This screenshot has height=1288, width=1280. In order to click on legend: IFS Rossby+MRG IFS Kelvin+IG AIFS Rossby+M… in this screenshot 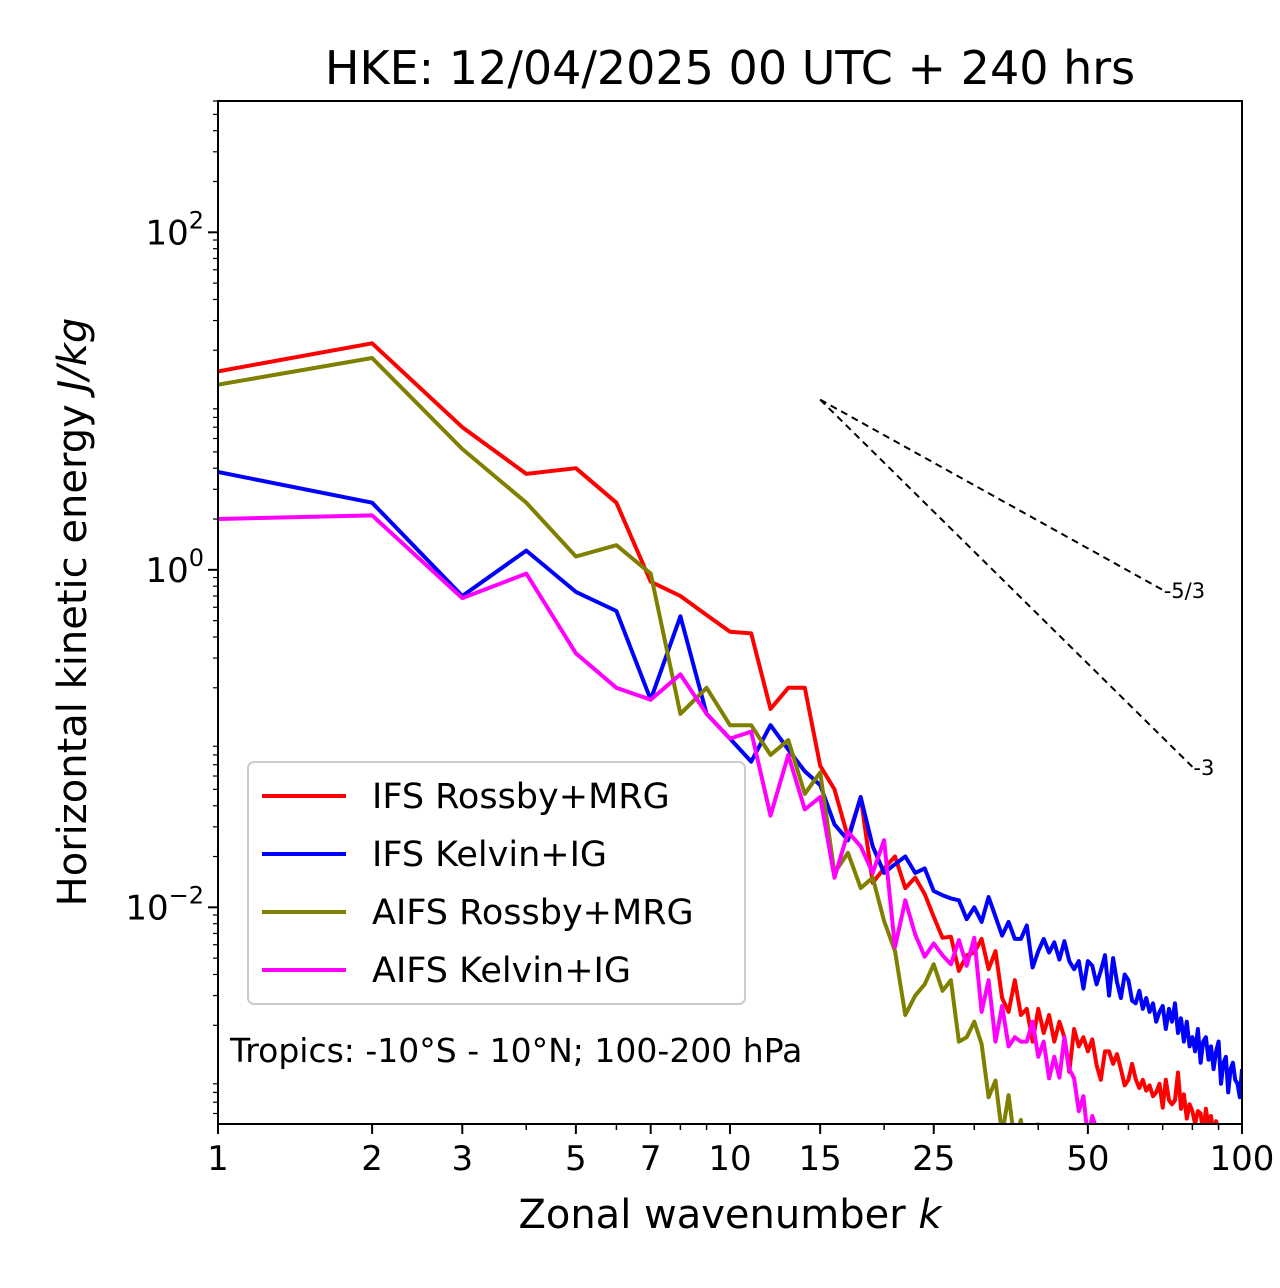, I will do `click(496, 883)`.